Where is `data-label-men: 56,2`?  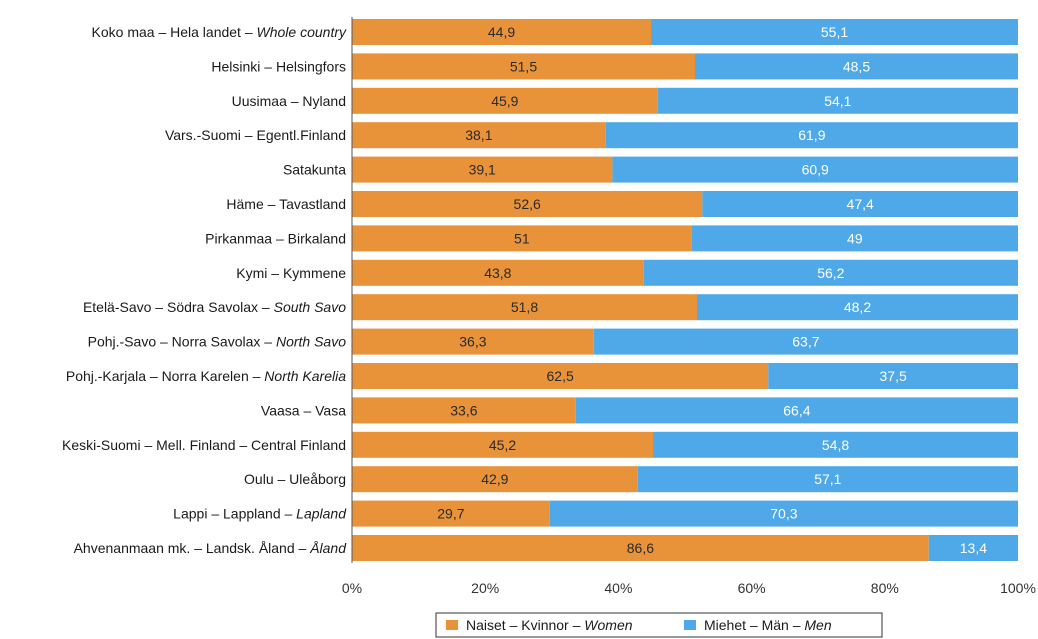
data-label-men: 56,2 is located at coordinates (830, 273).